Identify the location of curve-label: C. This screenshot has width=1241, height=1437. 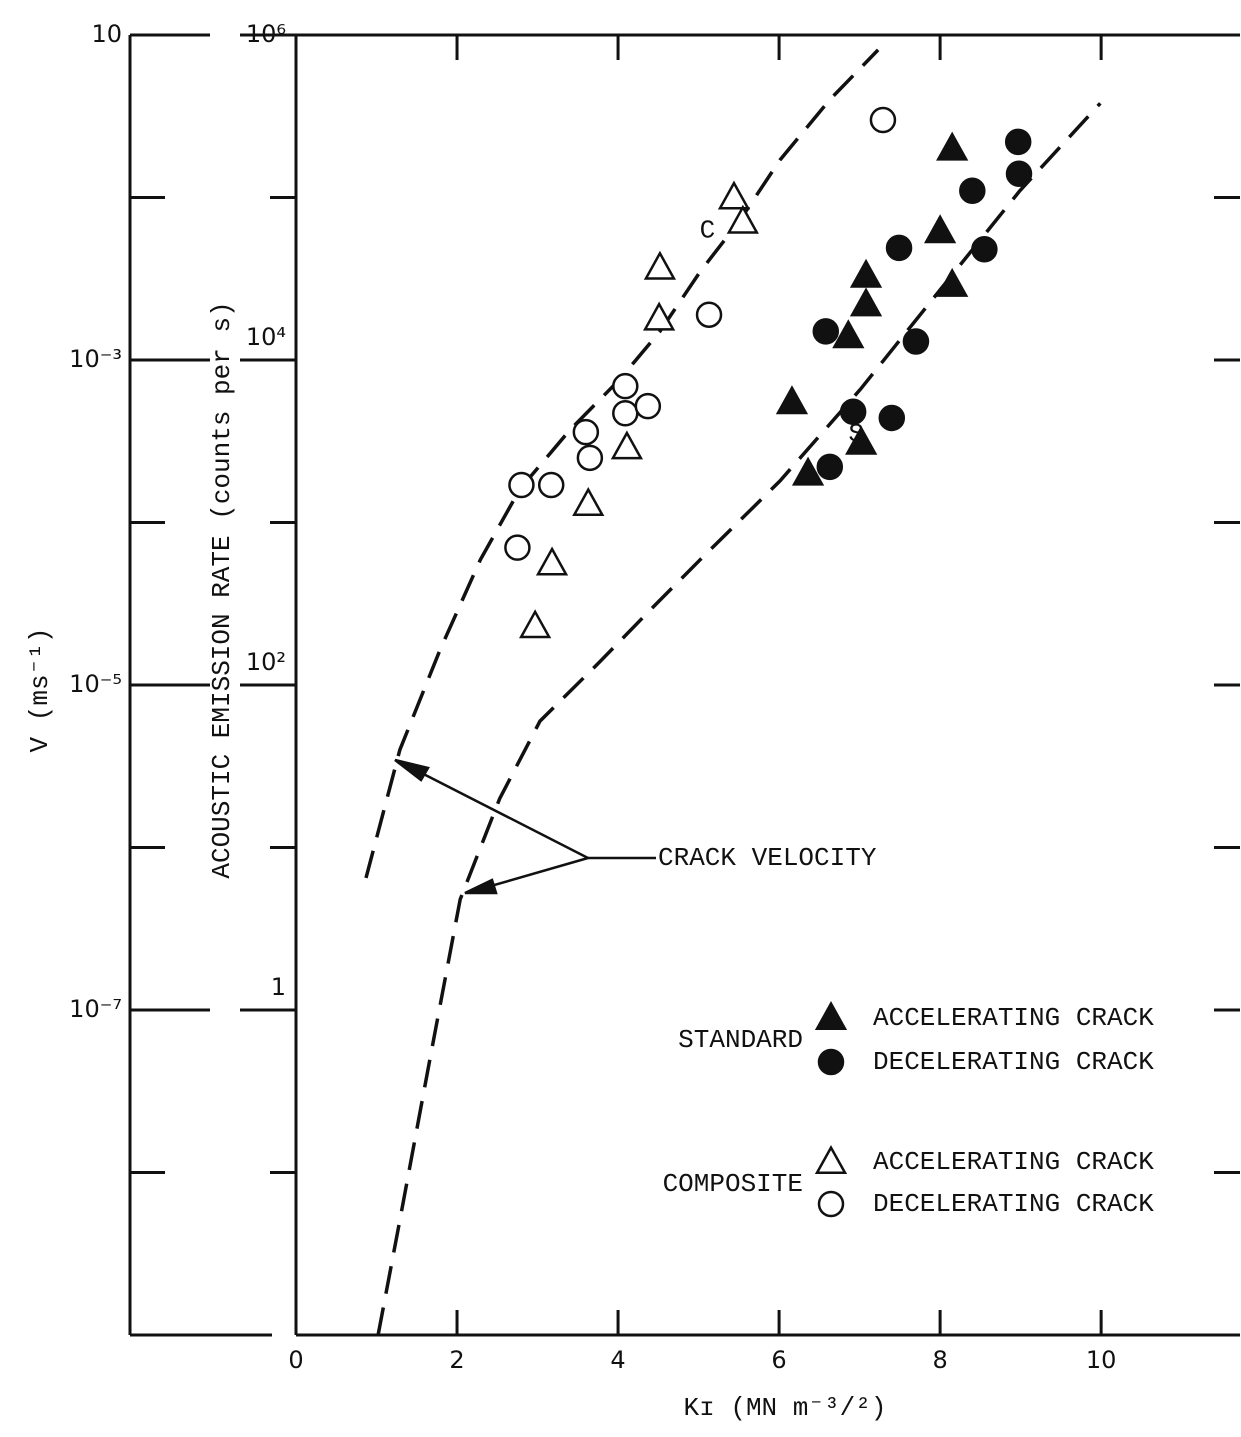
(708, 231).